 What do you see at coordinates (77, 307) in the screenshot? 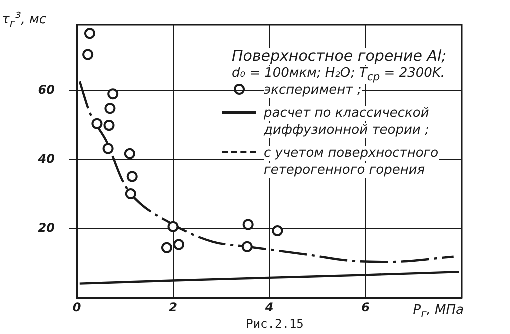
I see `x-tick-label: 0` at bounding box center [77, 307].